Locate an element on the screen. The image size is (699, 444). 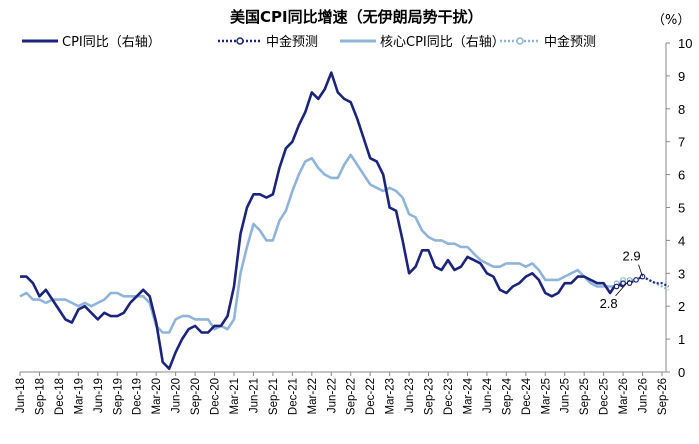
legend-item-cpi-forecast: 中金预测 is located at coordinates (268, 42).